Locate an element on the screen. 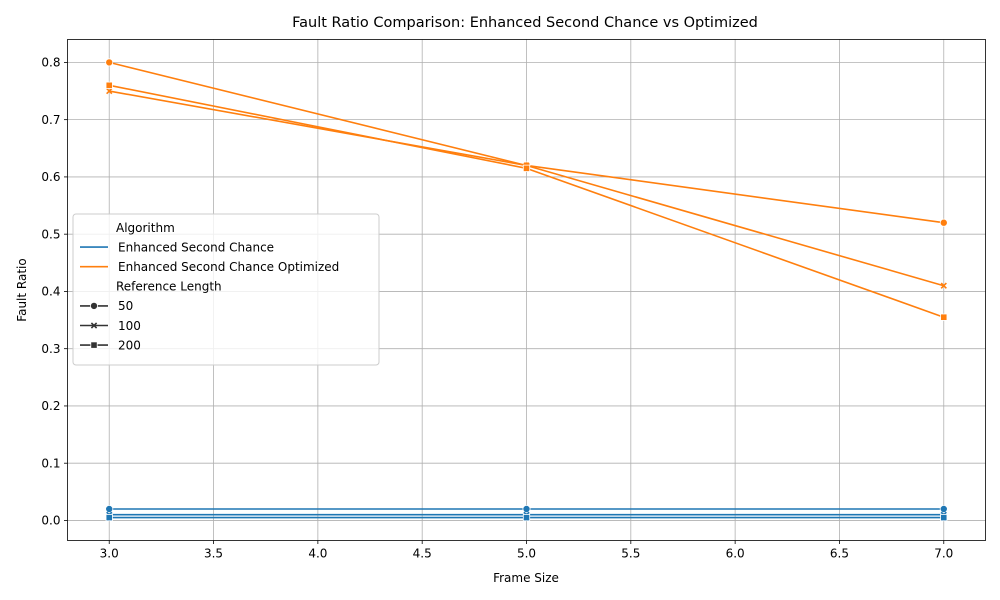  y-tick-label: 0.5 is located at coordinates (50, 234).